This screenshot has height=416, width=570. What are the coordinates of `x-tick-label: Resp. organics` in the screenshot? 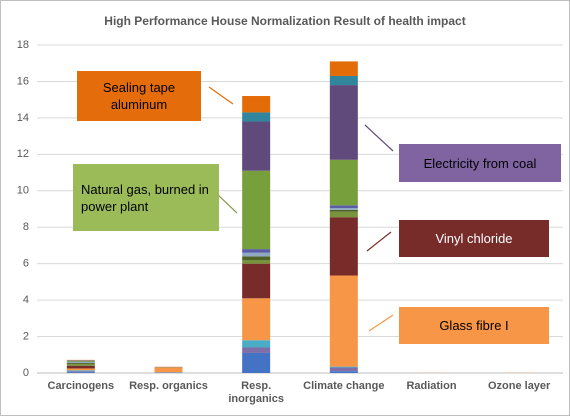 It's located at (168, 386).